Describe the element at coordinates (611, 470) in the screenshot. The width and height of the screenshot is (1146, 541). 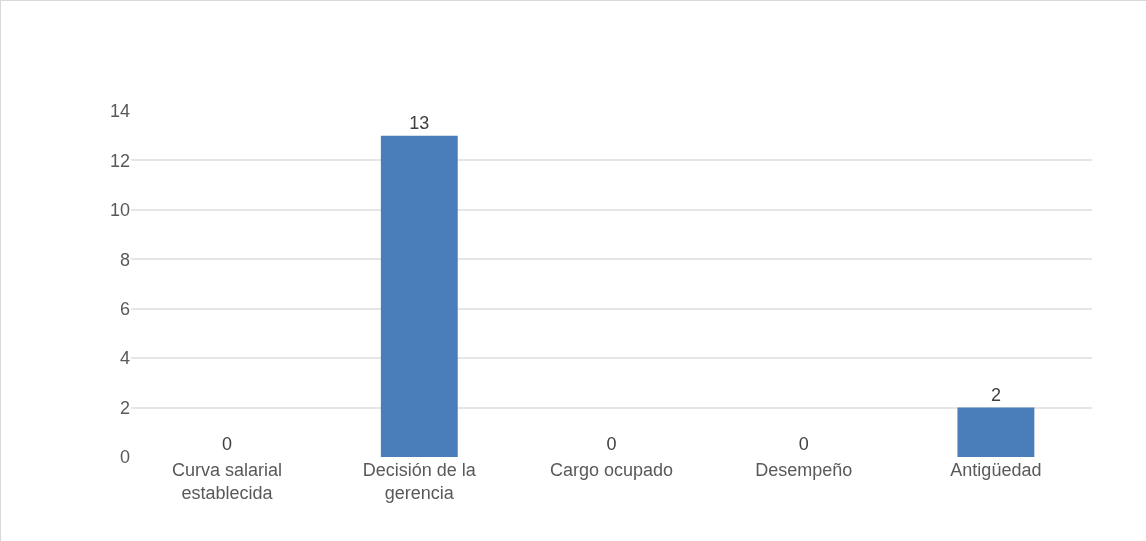
I see `x-tick-label: Cargo ocupado` at that location.